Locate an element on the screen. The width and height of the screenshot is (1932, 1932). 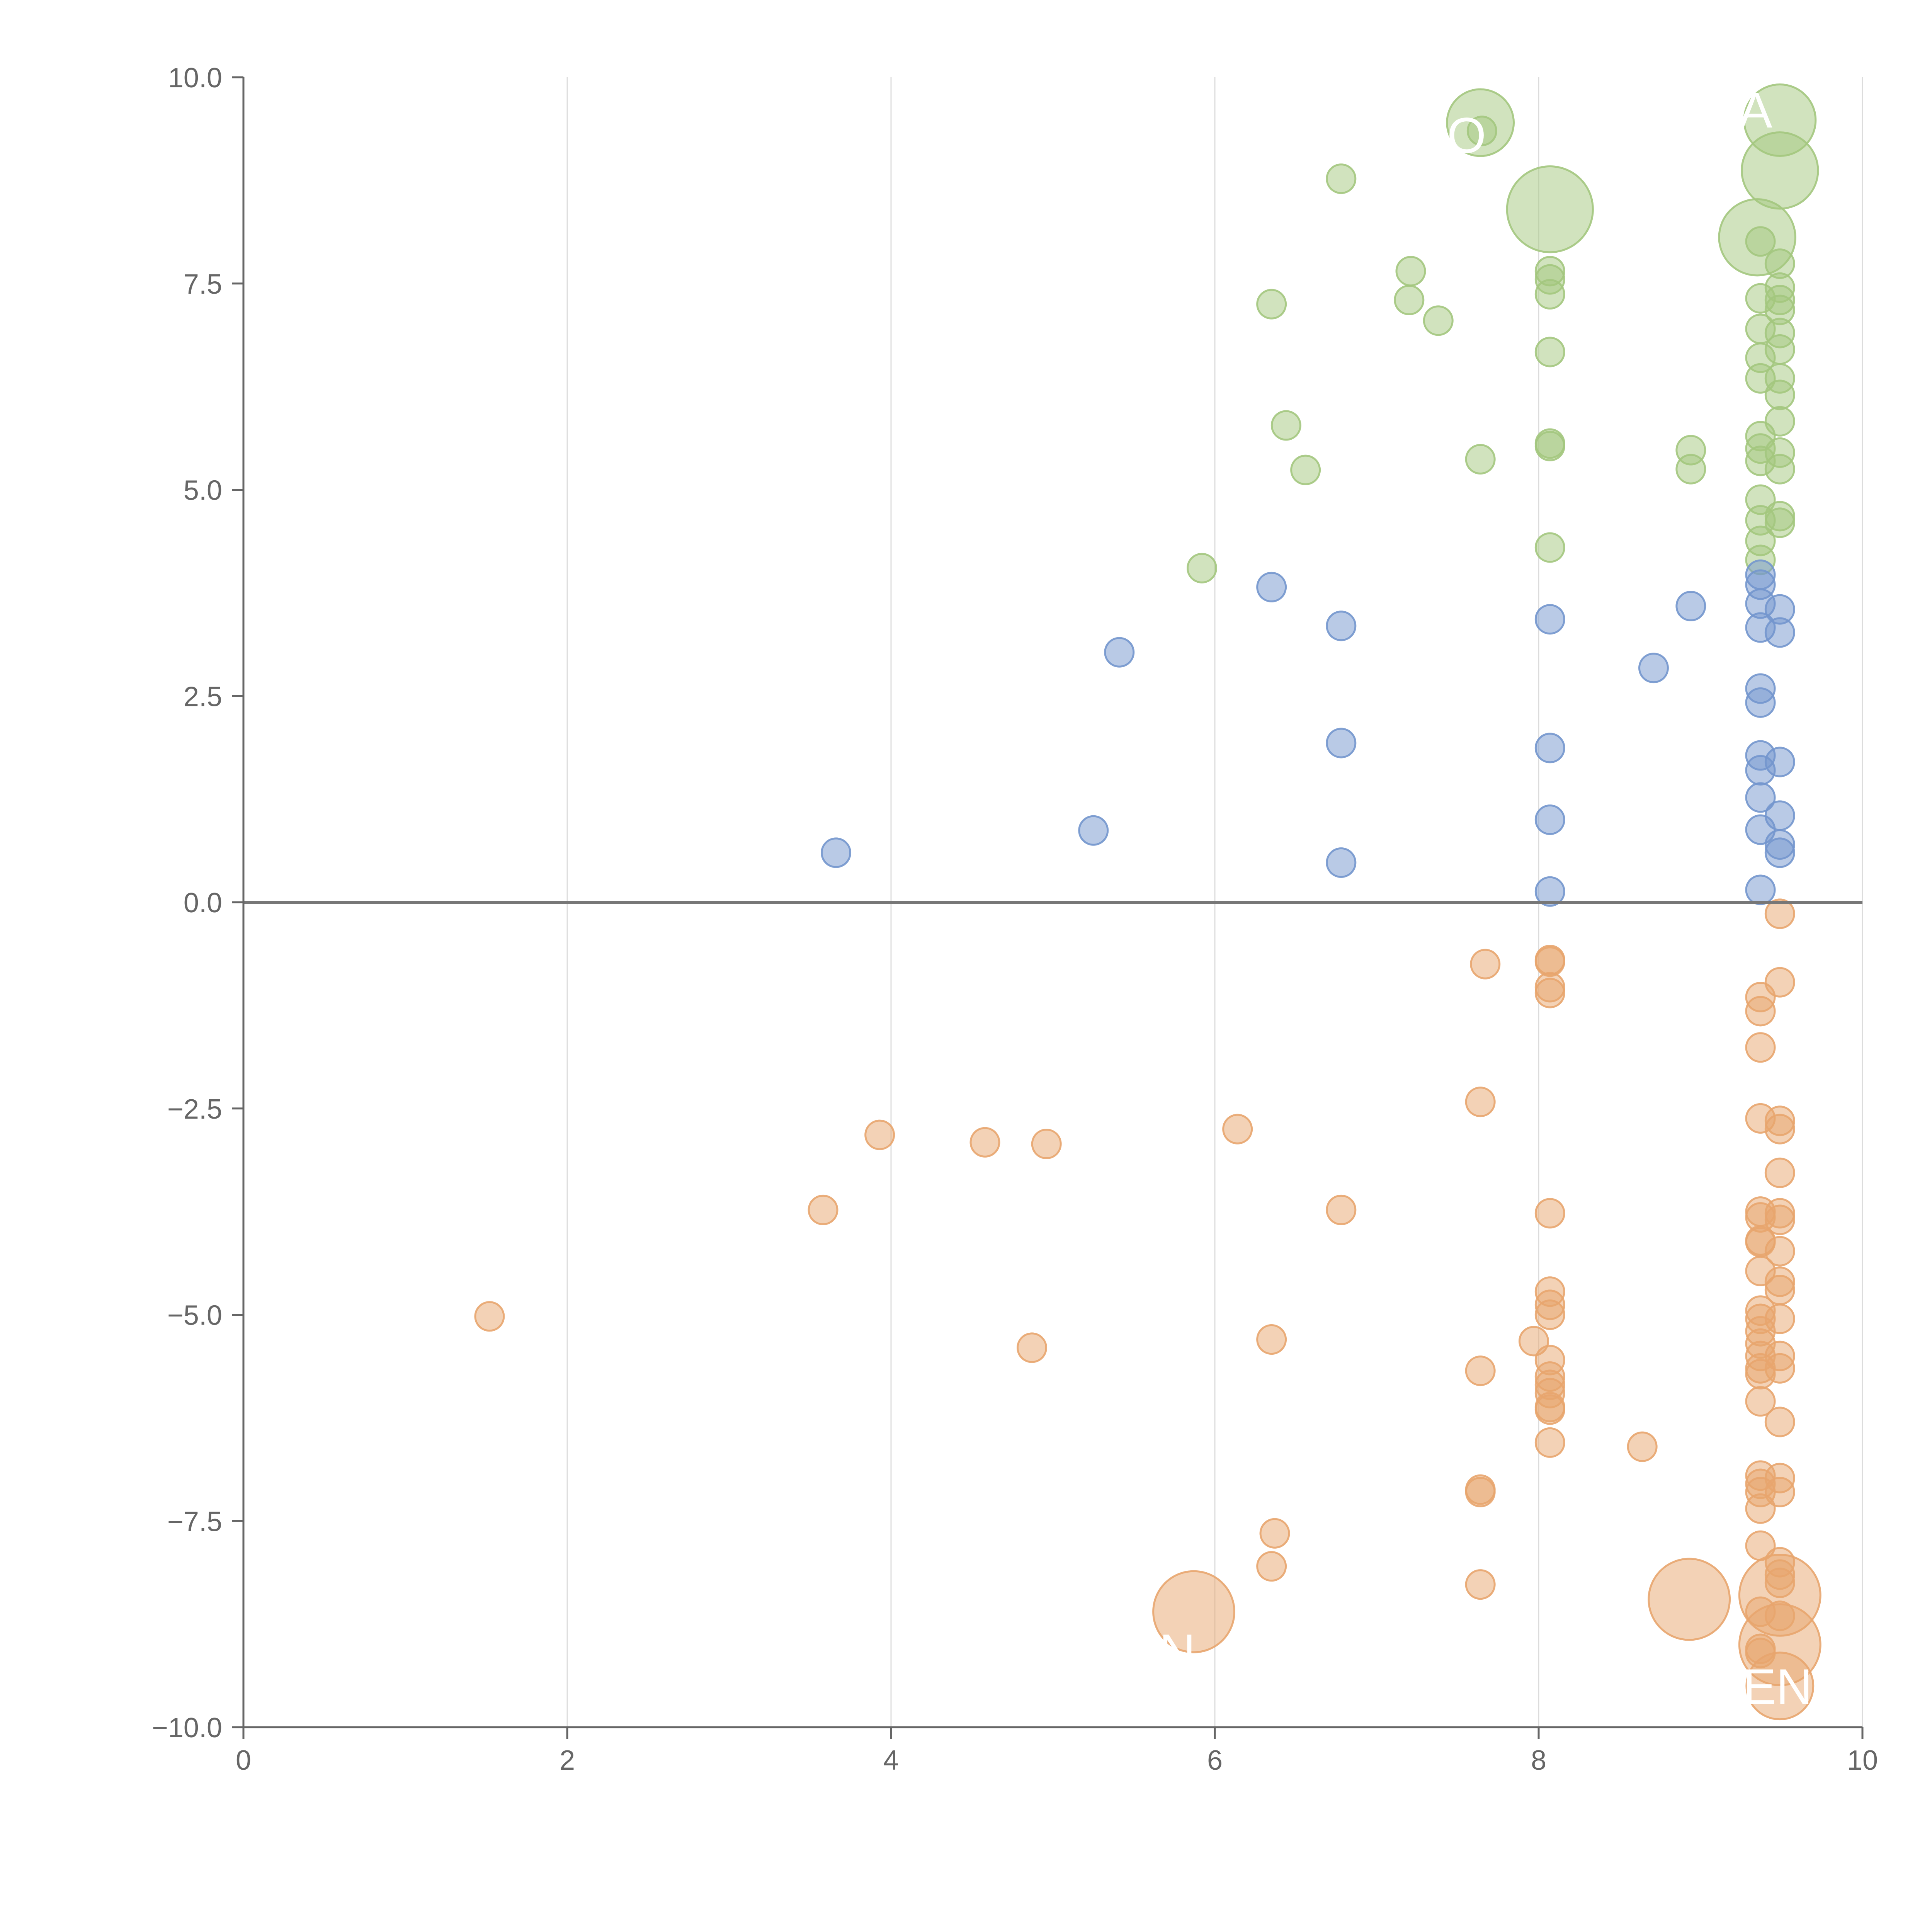
bubble-label-n: N is located at coordinates (1177, 1652).